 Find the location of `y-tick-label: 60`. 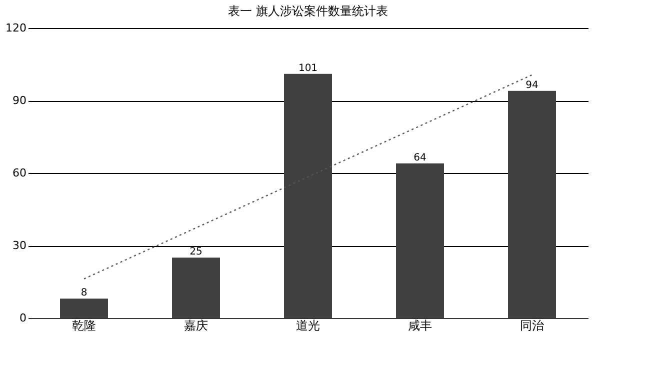

y-tick-label: 60 is located at coordinates (19, 173).